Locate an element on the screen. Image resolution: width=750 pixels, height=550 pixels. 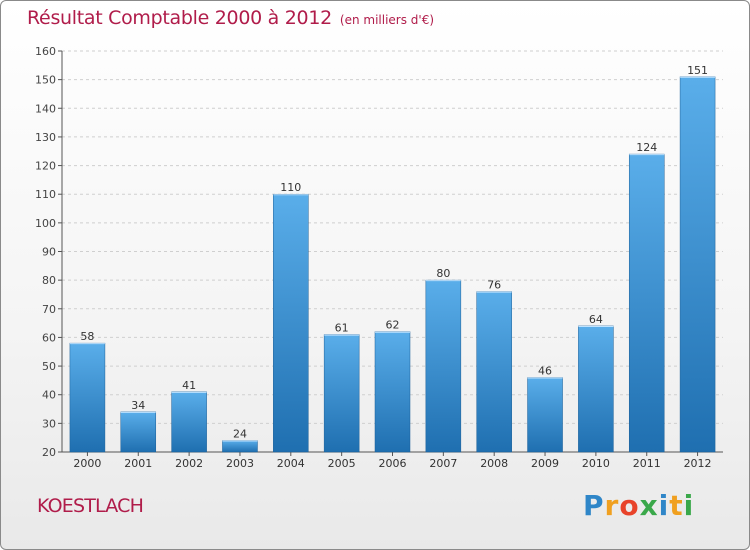
bar-2009 is located at coordinates (545, 415).